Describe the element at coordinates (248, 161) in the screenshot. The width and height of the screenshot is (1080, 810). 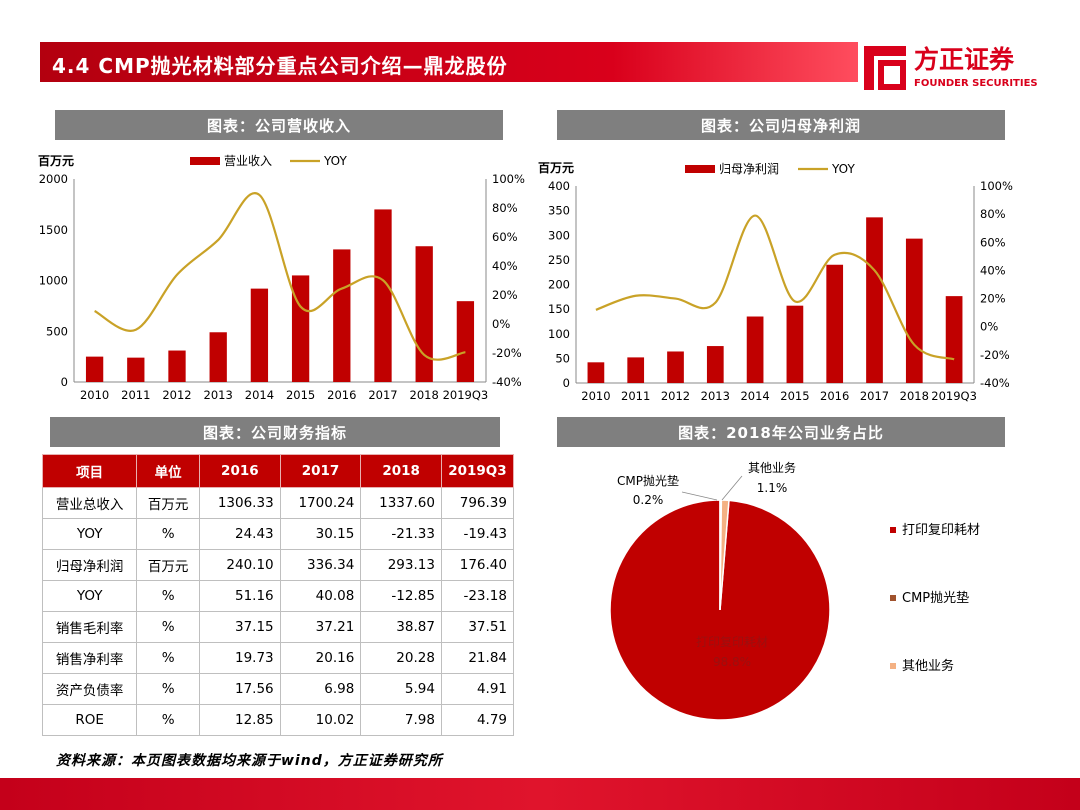
I see `legend-bar-label: 营业收入` at that location.